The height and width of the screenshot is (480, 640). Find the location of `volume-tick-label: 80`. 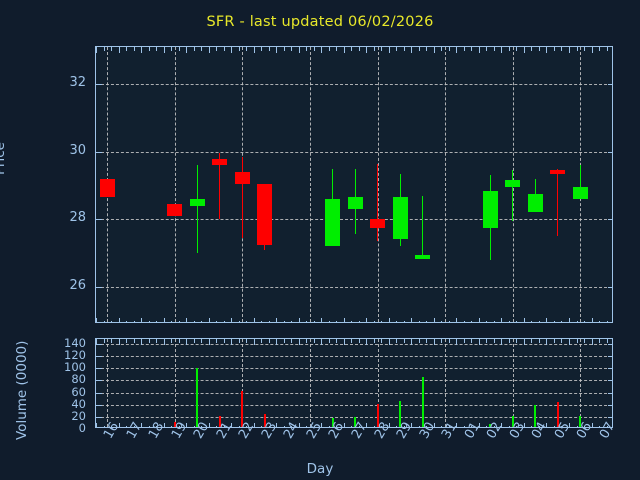

volume-tick-label: 80 is located at coordinates (78, 379).